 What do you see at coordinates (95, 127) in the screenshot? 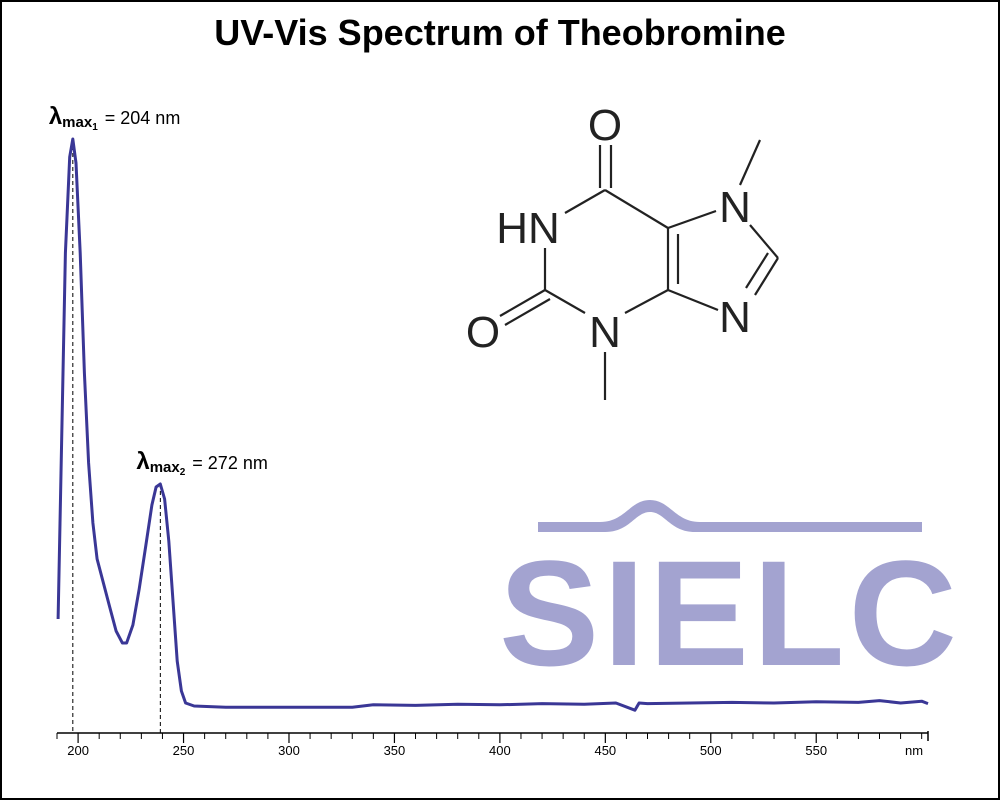
I see `label-index: 1` at bounding box center [95, 127].